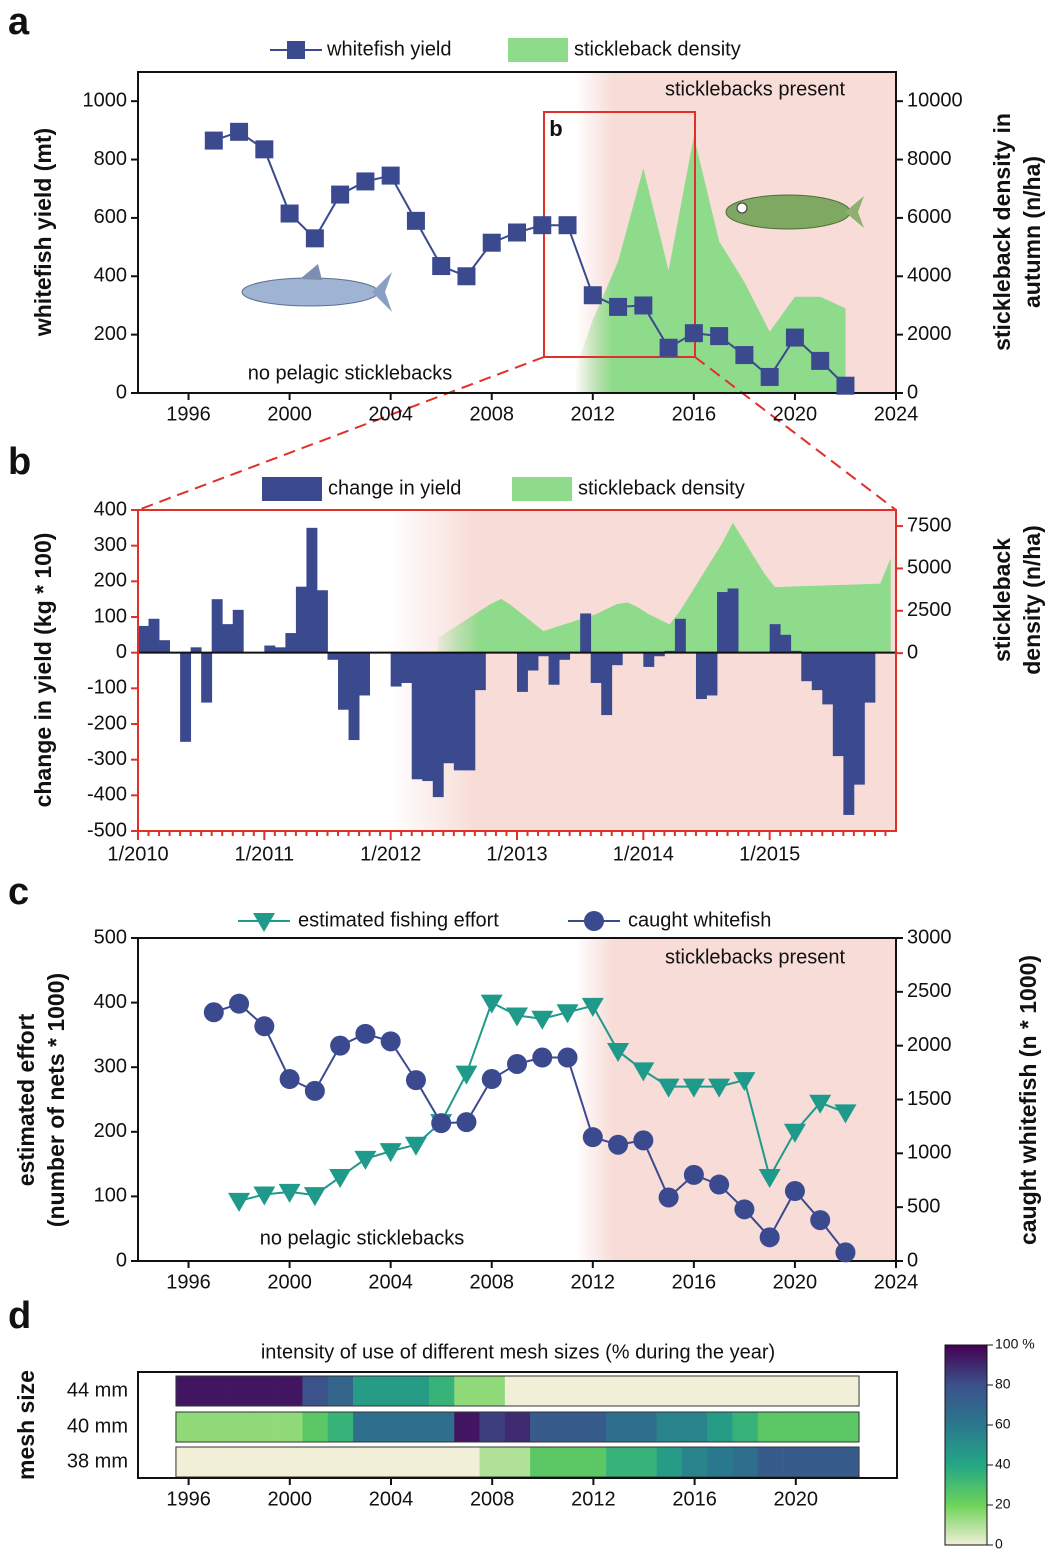 The image size is (1057, 1553). I want to click on whitefish-illustration, so click(316, 288).